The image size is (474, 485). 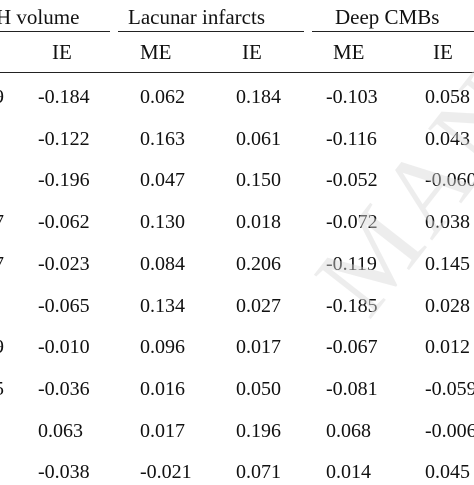 What do you see at coordinates (258, 97) in the screenshot?
I see `table-cell: 0.184` at bounding box center [258, 97].